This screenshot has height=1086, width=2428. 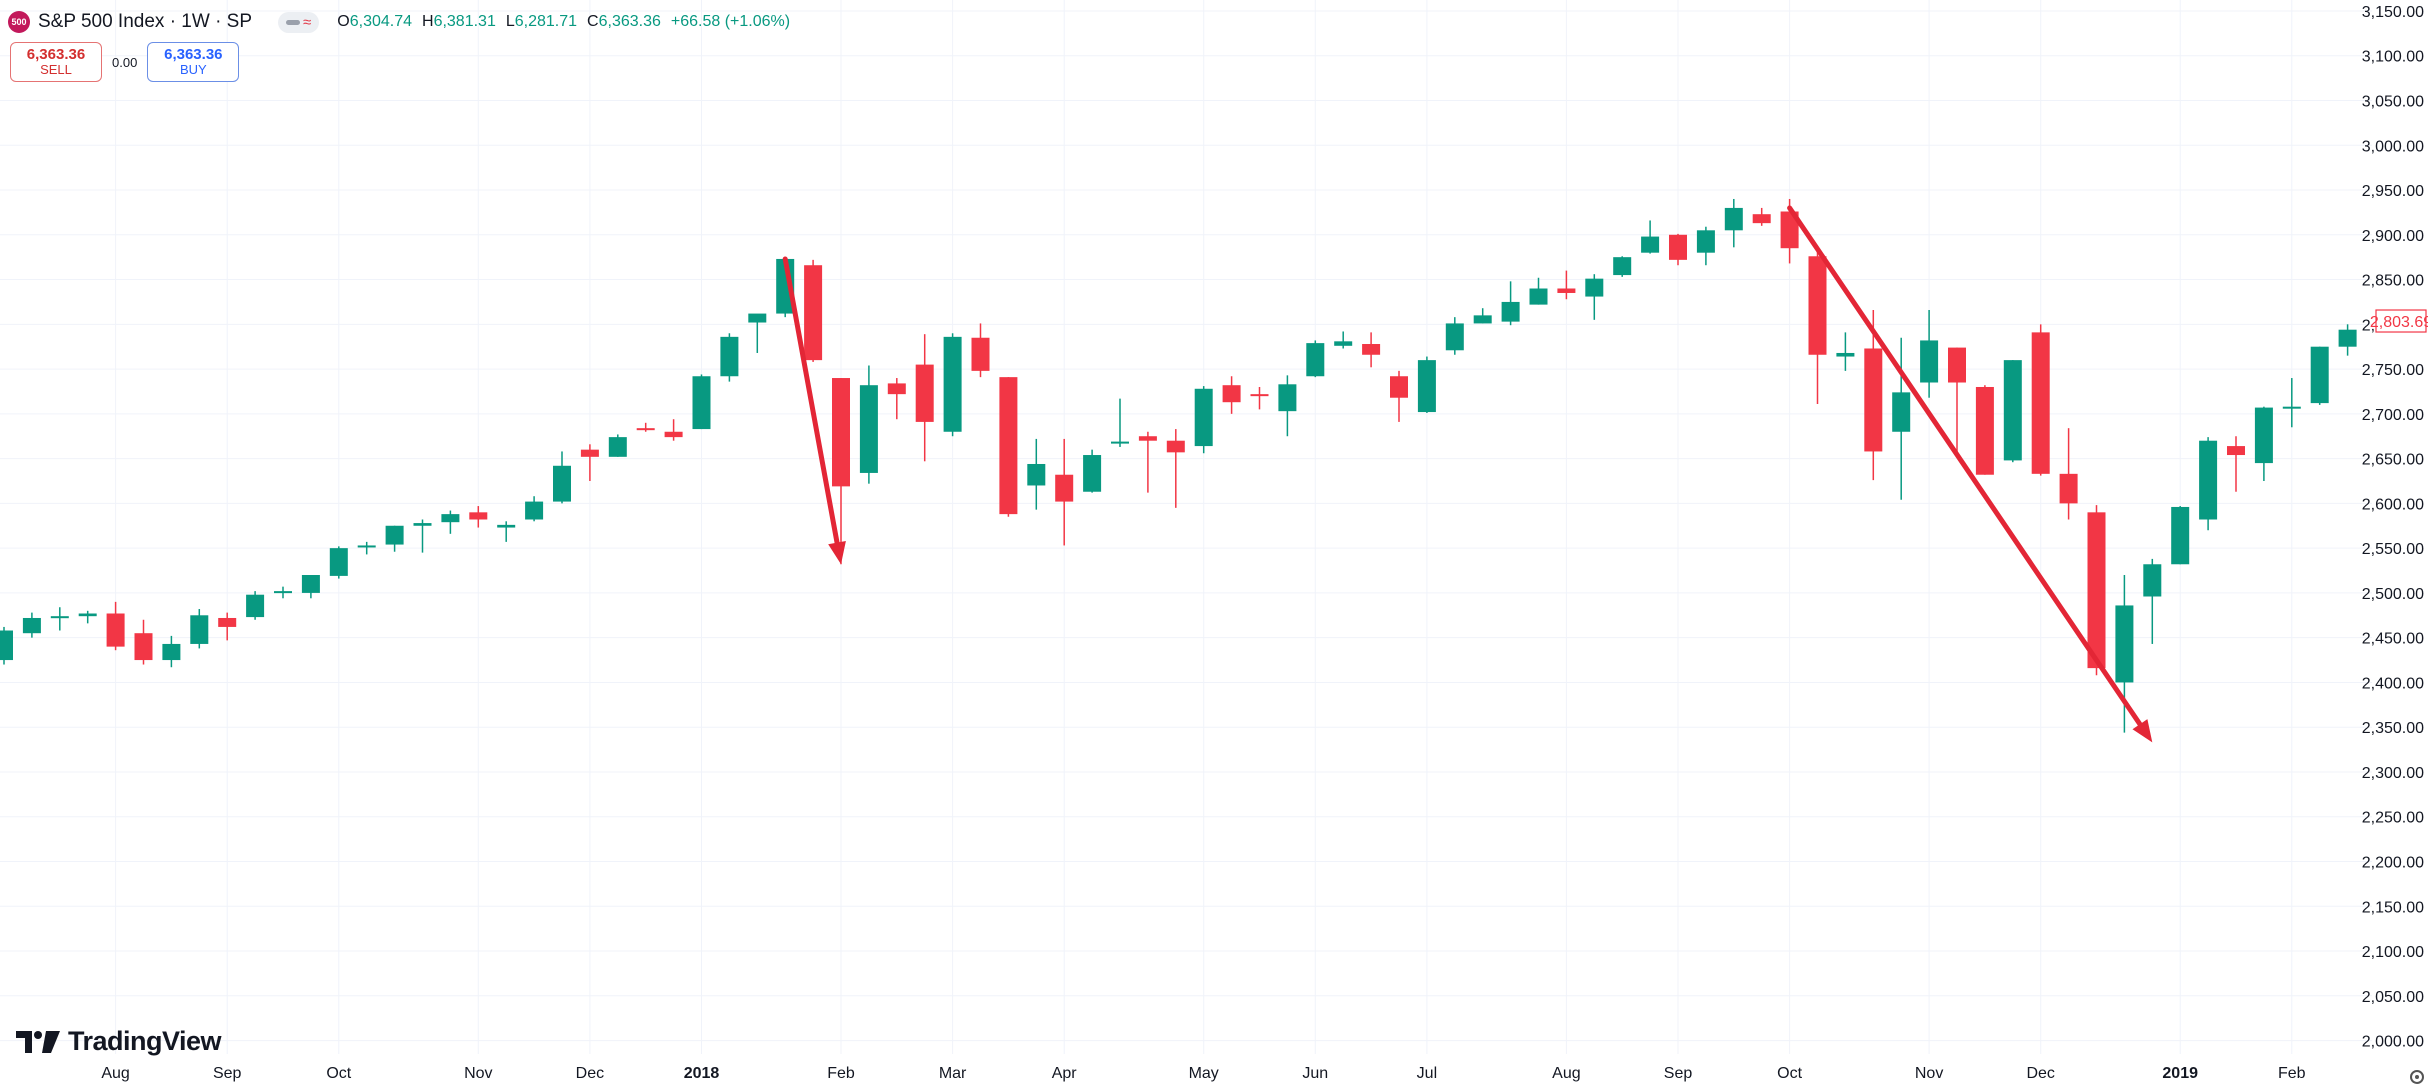 I want to click on visibility-toggle: ≈, so click(x=299, y=22).